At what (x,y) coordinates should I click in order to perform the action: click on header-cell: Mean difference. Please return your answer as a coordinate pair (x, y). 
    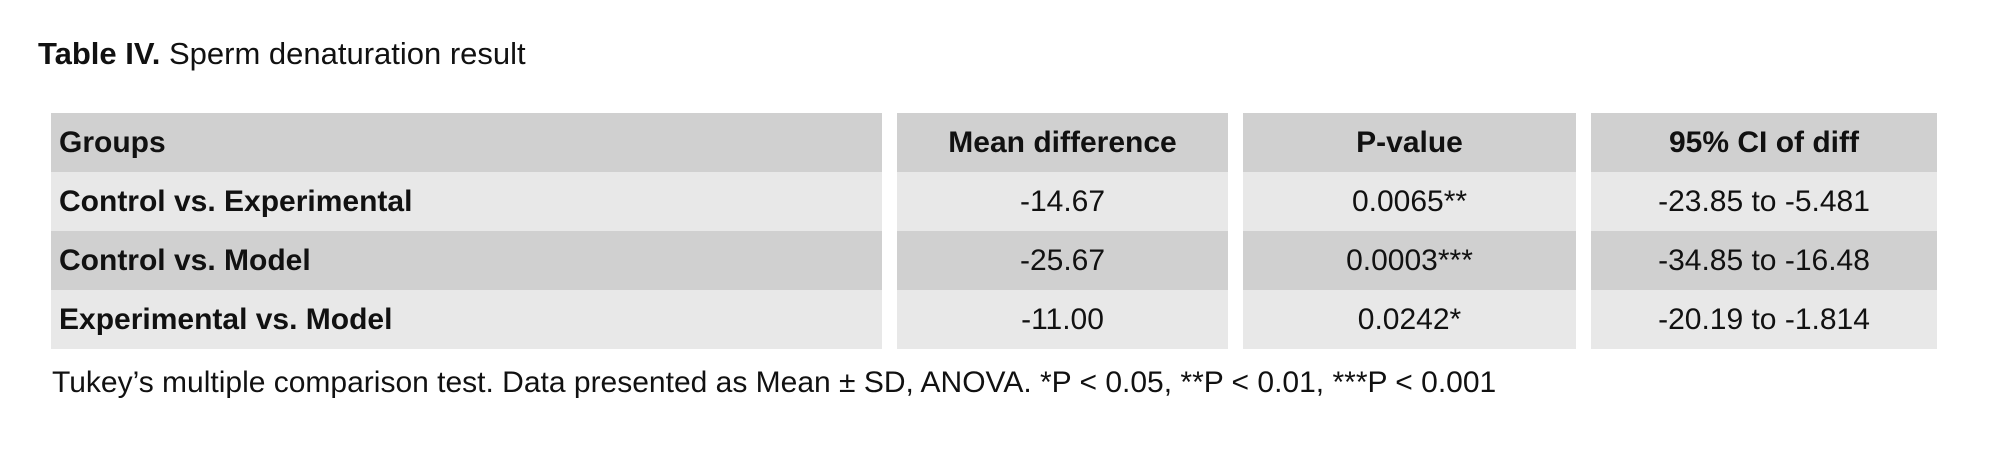
    Looking at the image, I should click on (1062, 142).